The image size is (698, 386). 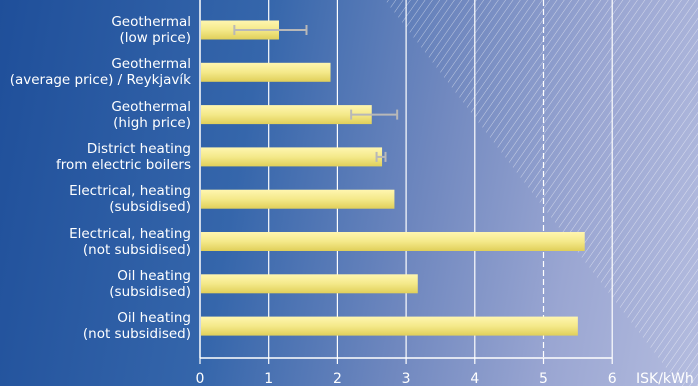 I want to click on x-tick-label: 1, so click(x=268, y=378).